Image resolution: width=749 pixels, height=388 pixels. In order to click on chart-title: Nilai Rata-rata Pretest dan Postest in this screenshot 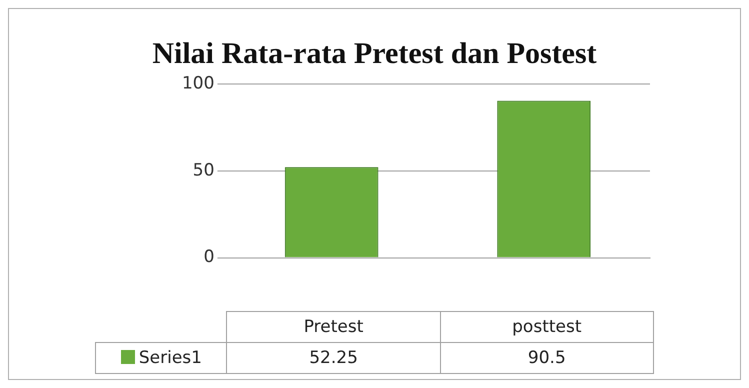, I will do `click(374, 54)`.